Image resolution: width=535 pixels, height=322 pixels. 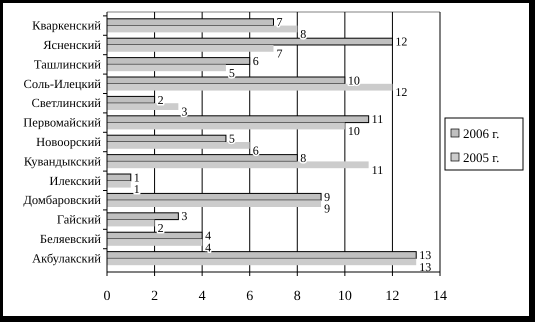 What do you see at coordinates (297, 296) in the screenshot?
I see `x-tick-label: 8` at bounding box center [297, 296].